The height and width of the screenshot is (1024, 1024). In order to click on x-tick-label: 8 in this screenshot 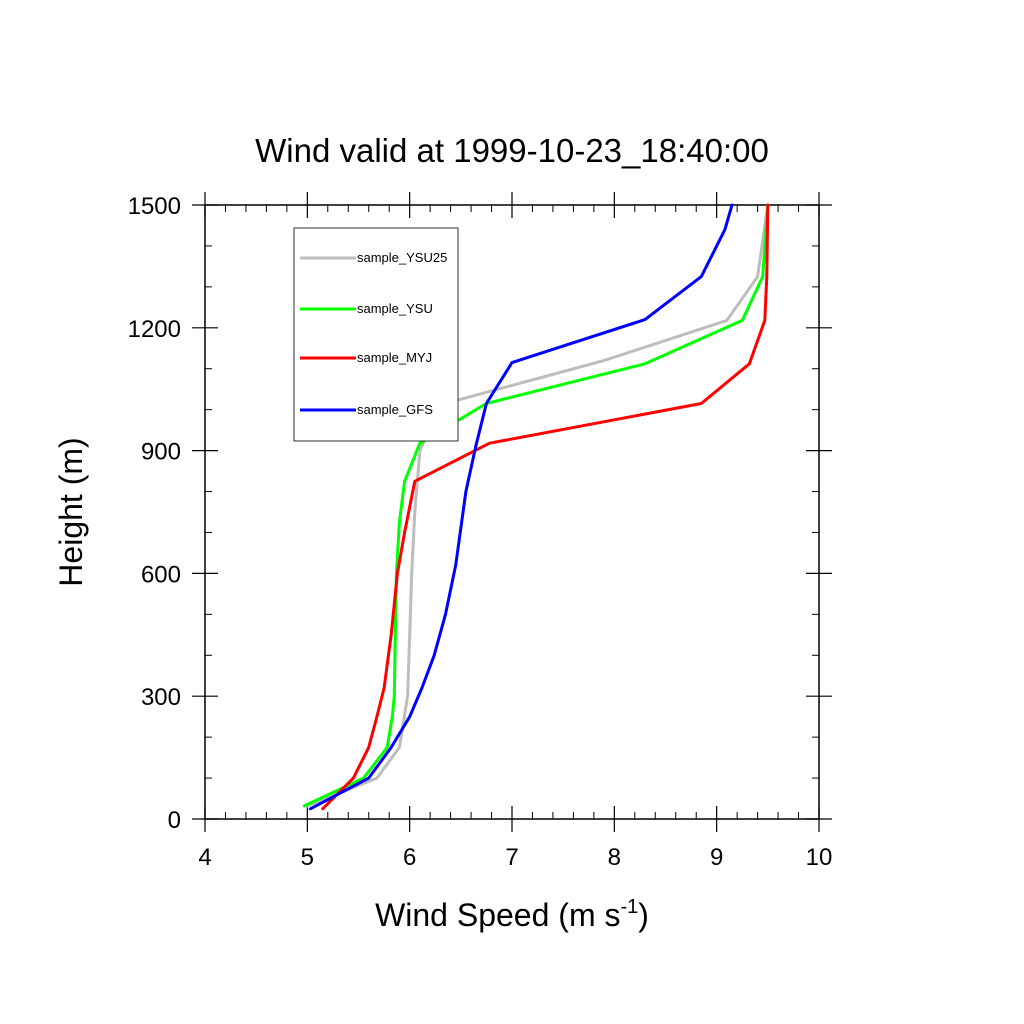, I will do `click(614, 857)`.